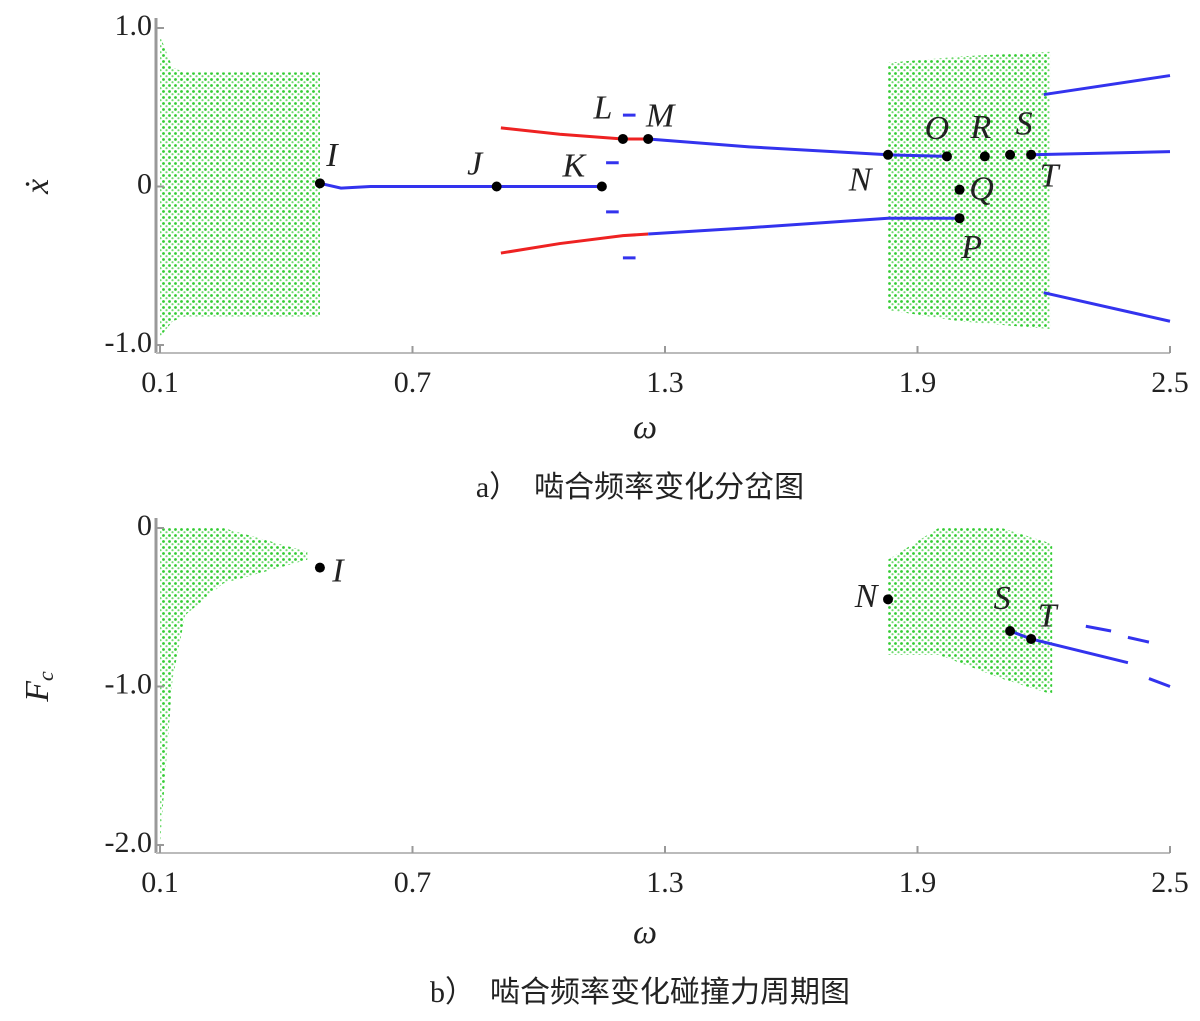 This screenshot has height=1021, width=1200. Describe the element at coordinates (640, 487) in the screenshot. I see `caption: a） 啮合频率变化分岔图` at that location.